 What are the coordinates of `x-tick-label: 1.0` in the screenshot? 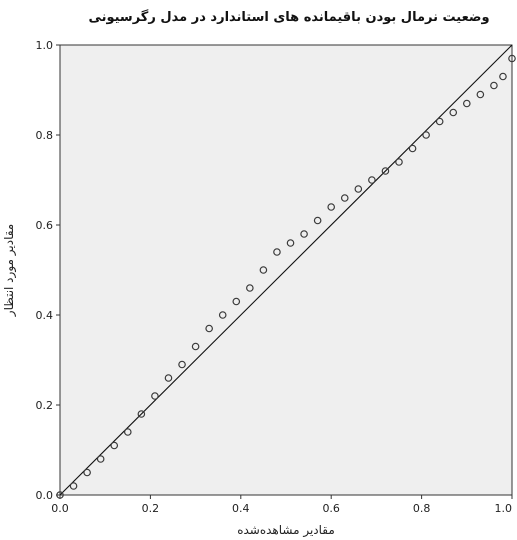 It's located at (504, 508).